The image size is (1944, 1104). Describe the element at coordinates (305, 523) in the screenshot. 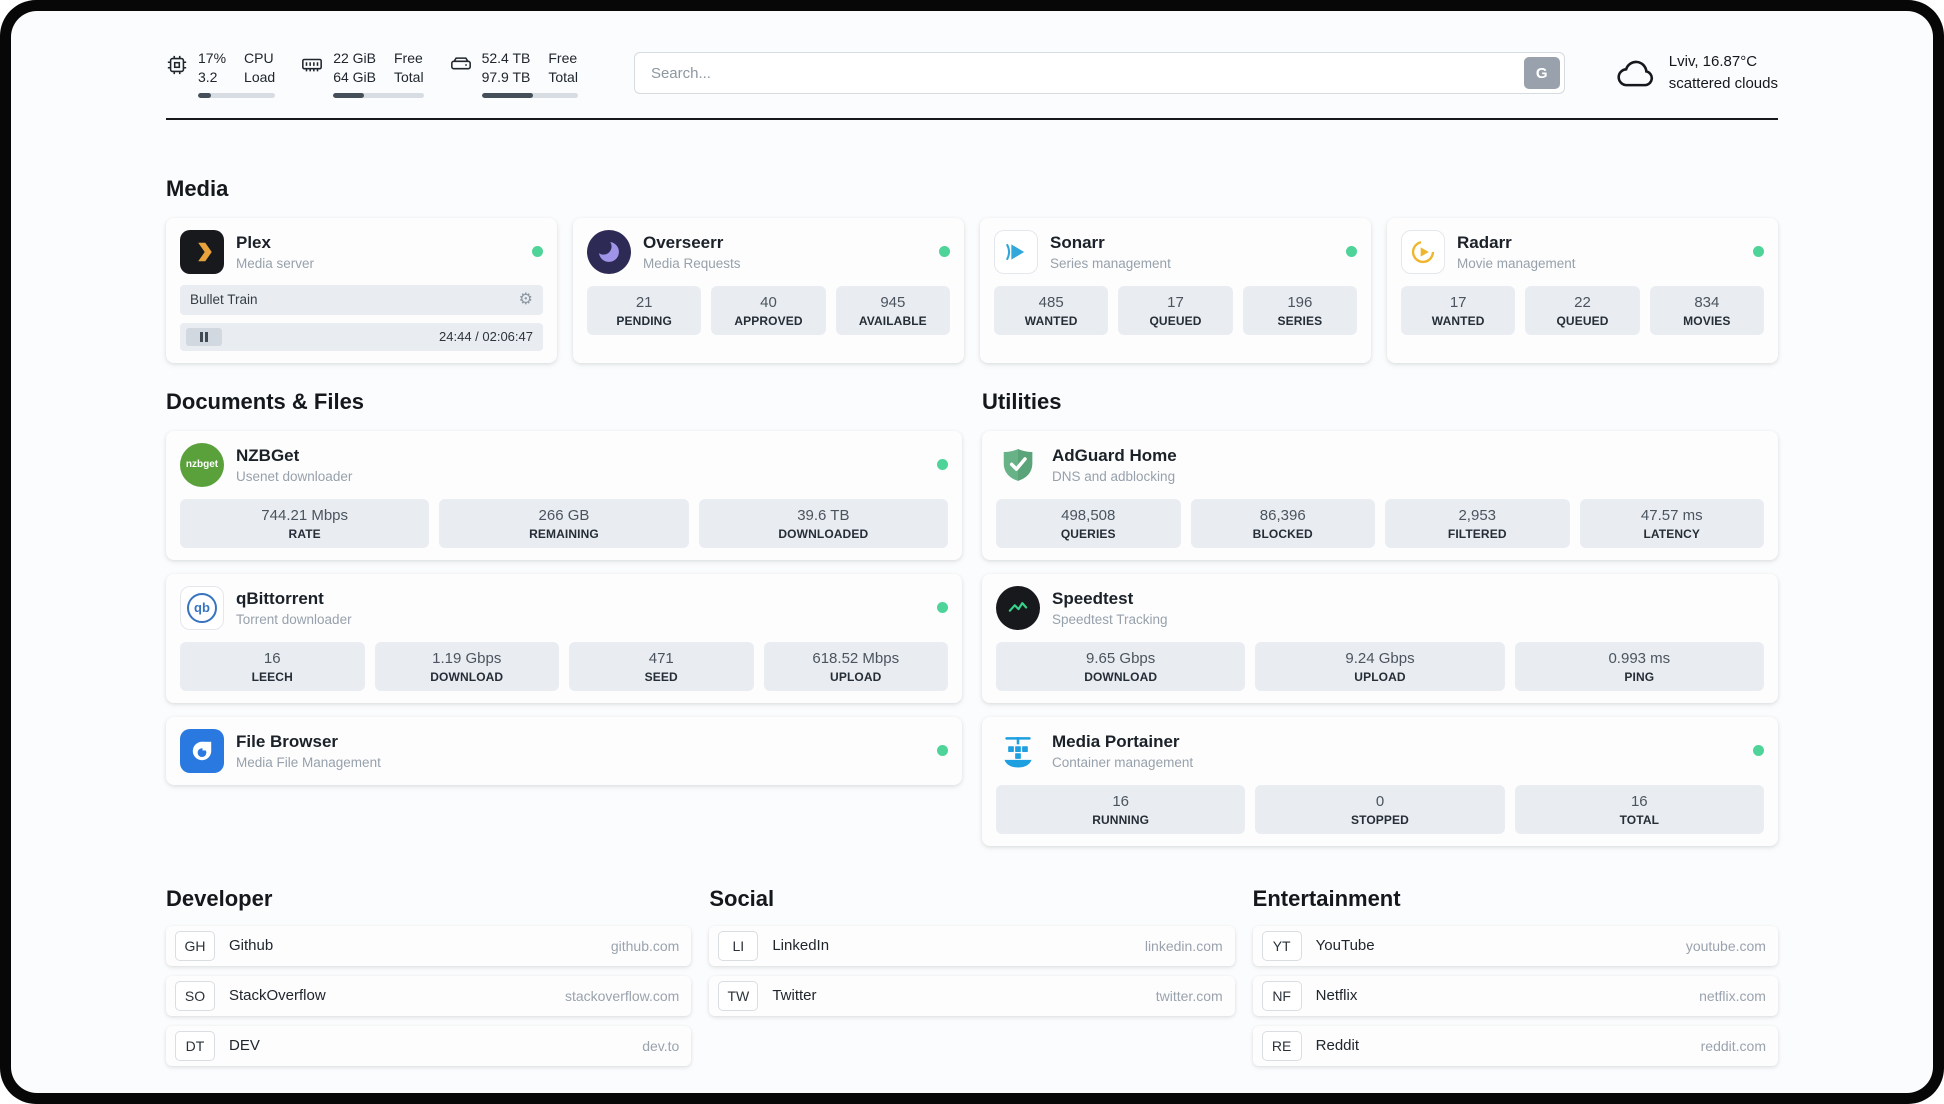

I see `stat-rate: 744.21 Mbps RATE` at that location.